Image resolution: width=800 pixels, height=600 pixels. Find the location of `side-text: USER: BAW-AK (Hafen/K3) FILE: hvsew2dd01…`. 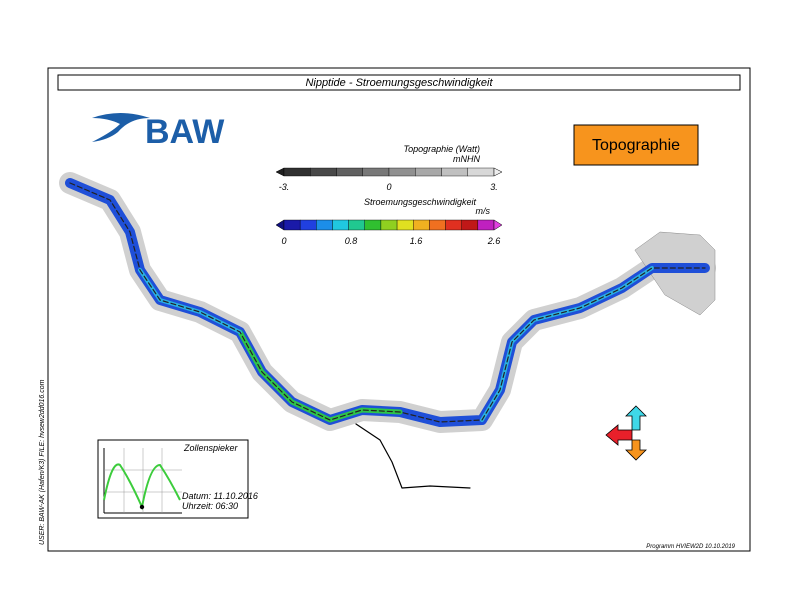

side-text: USER: BAW-AK (Hafen/K3) FILE: hvsew2dd01… is located at coordinates (42, 462).